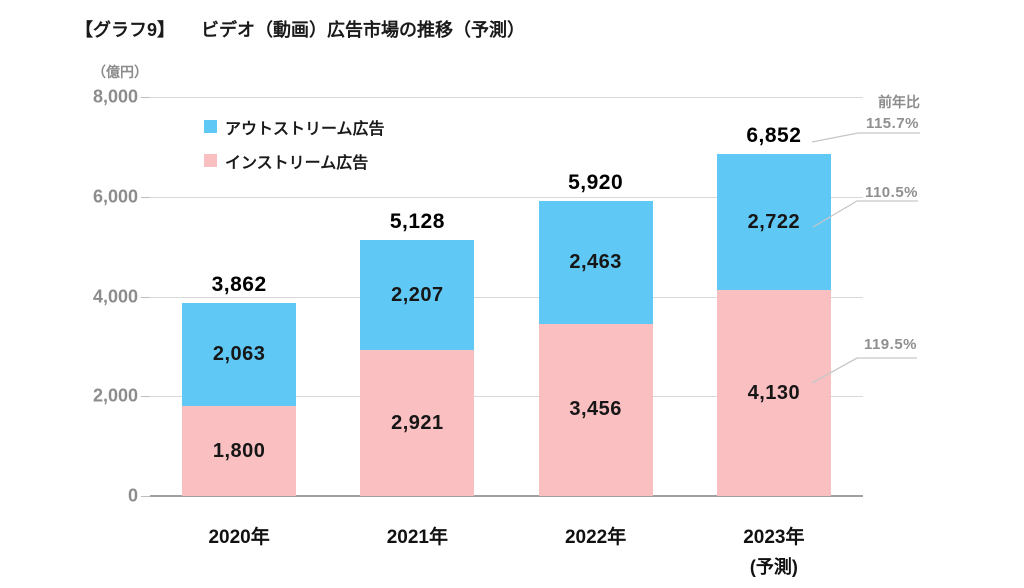 The width and height of the screenshot is (1024, 588). What do you see at coordinates (891, 192) in the screenshot?
I see `yoy-outstream-percent: 110.5%` at bounding box center [891, 192].